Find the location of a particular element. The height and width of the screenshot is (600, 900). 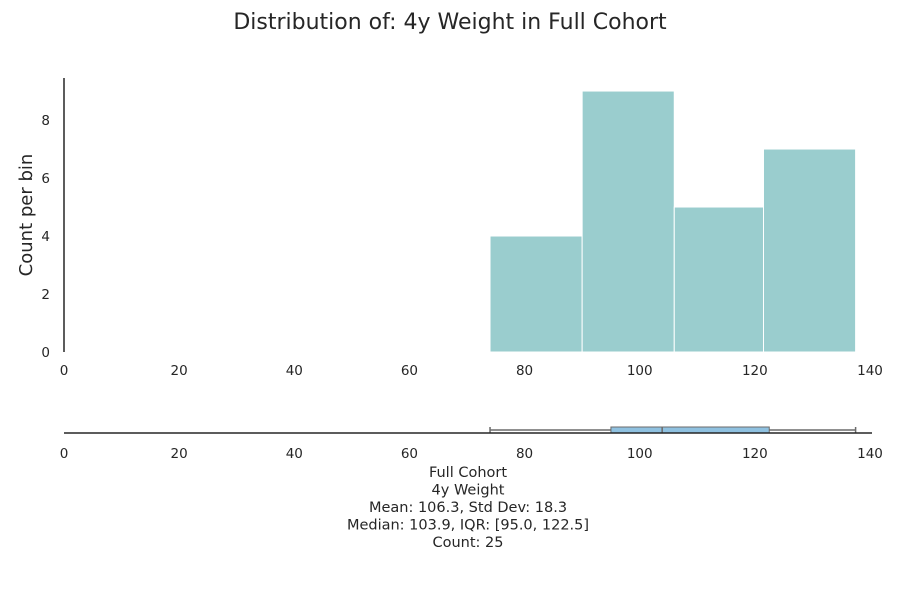

x-tick-label: 140 is located at coordinates (870, 371).